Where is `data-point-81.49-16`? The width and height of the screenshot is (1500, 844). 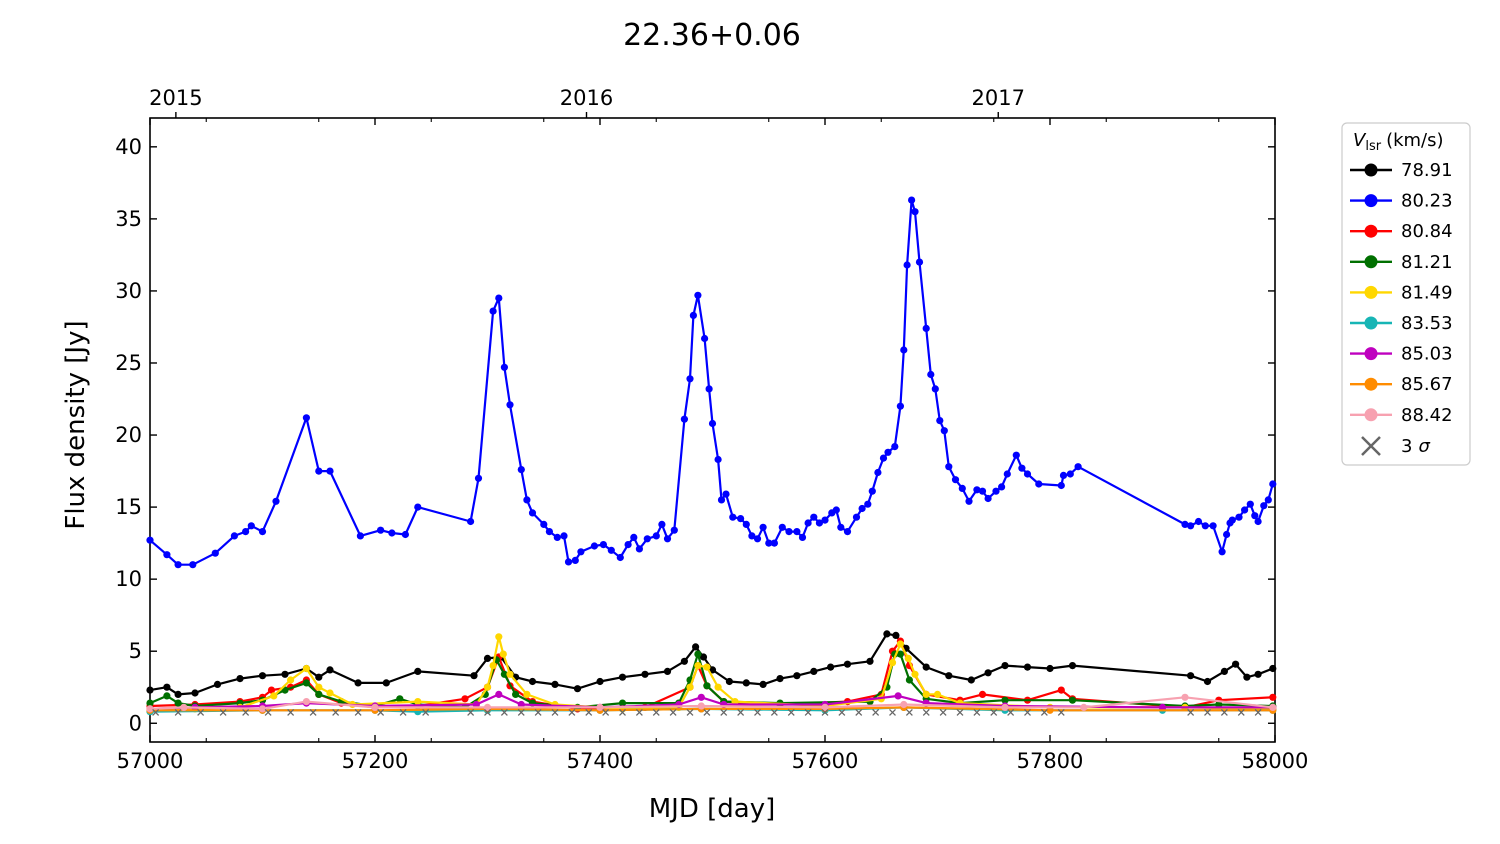 data-point-81.49-16 is located at coordinates (527, 694).